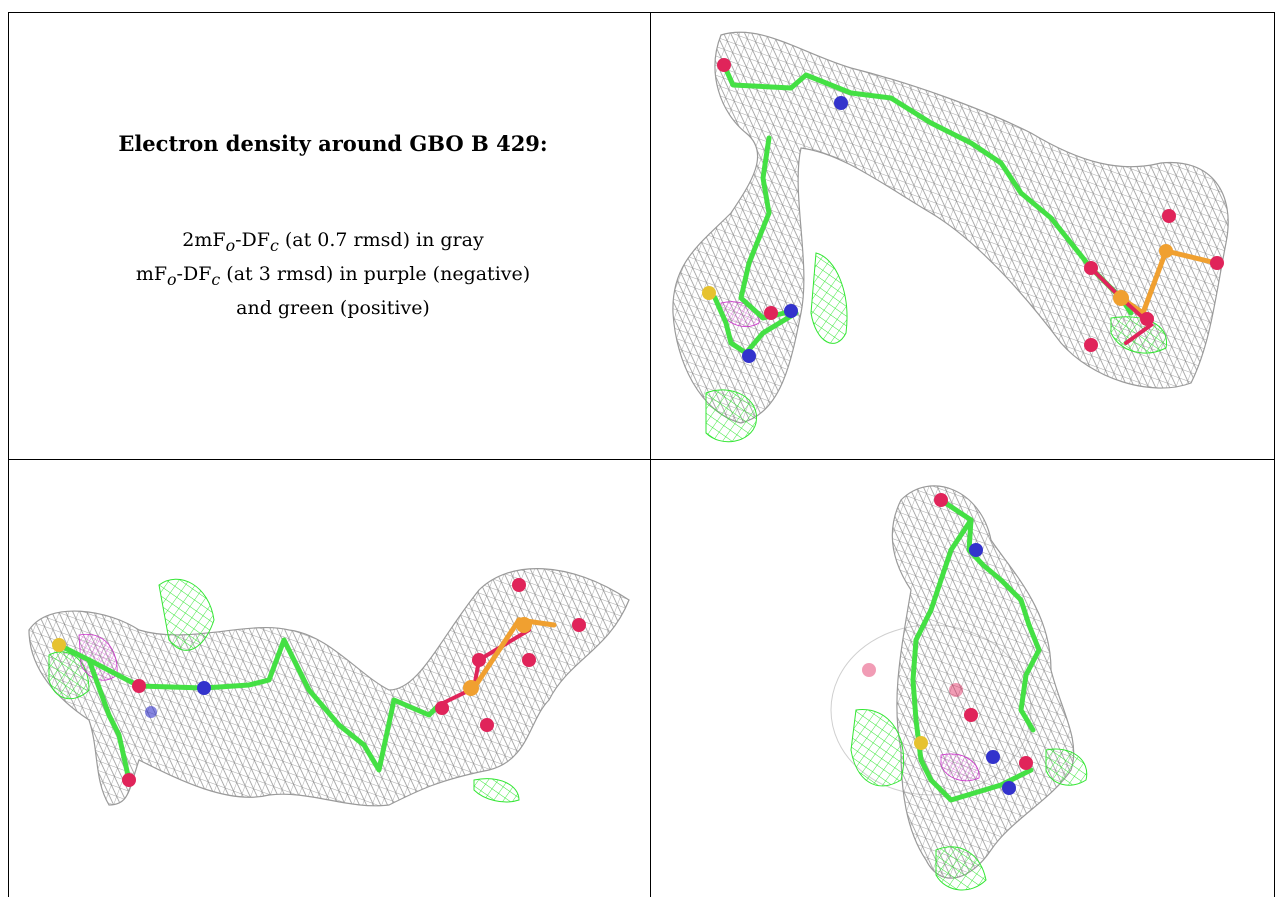 This screenshot has width=1276, height=897. I want to click on table-border-right, so click(1274, 454).